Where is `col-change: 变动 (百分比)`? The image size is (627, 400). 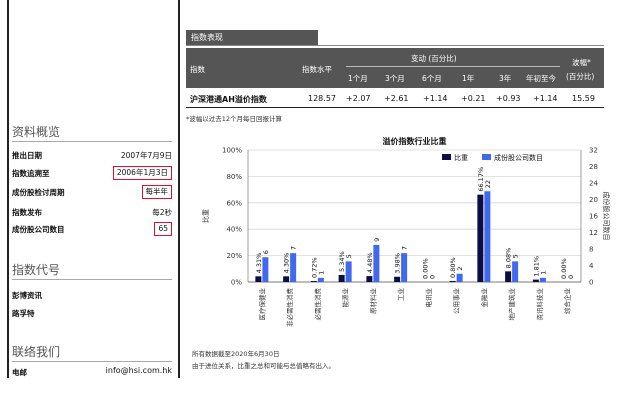 col-change: 变动 (百分比) is located at coordinates (434, 58).